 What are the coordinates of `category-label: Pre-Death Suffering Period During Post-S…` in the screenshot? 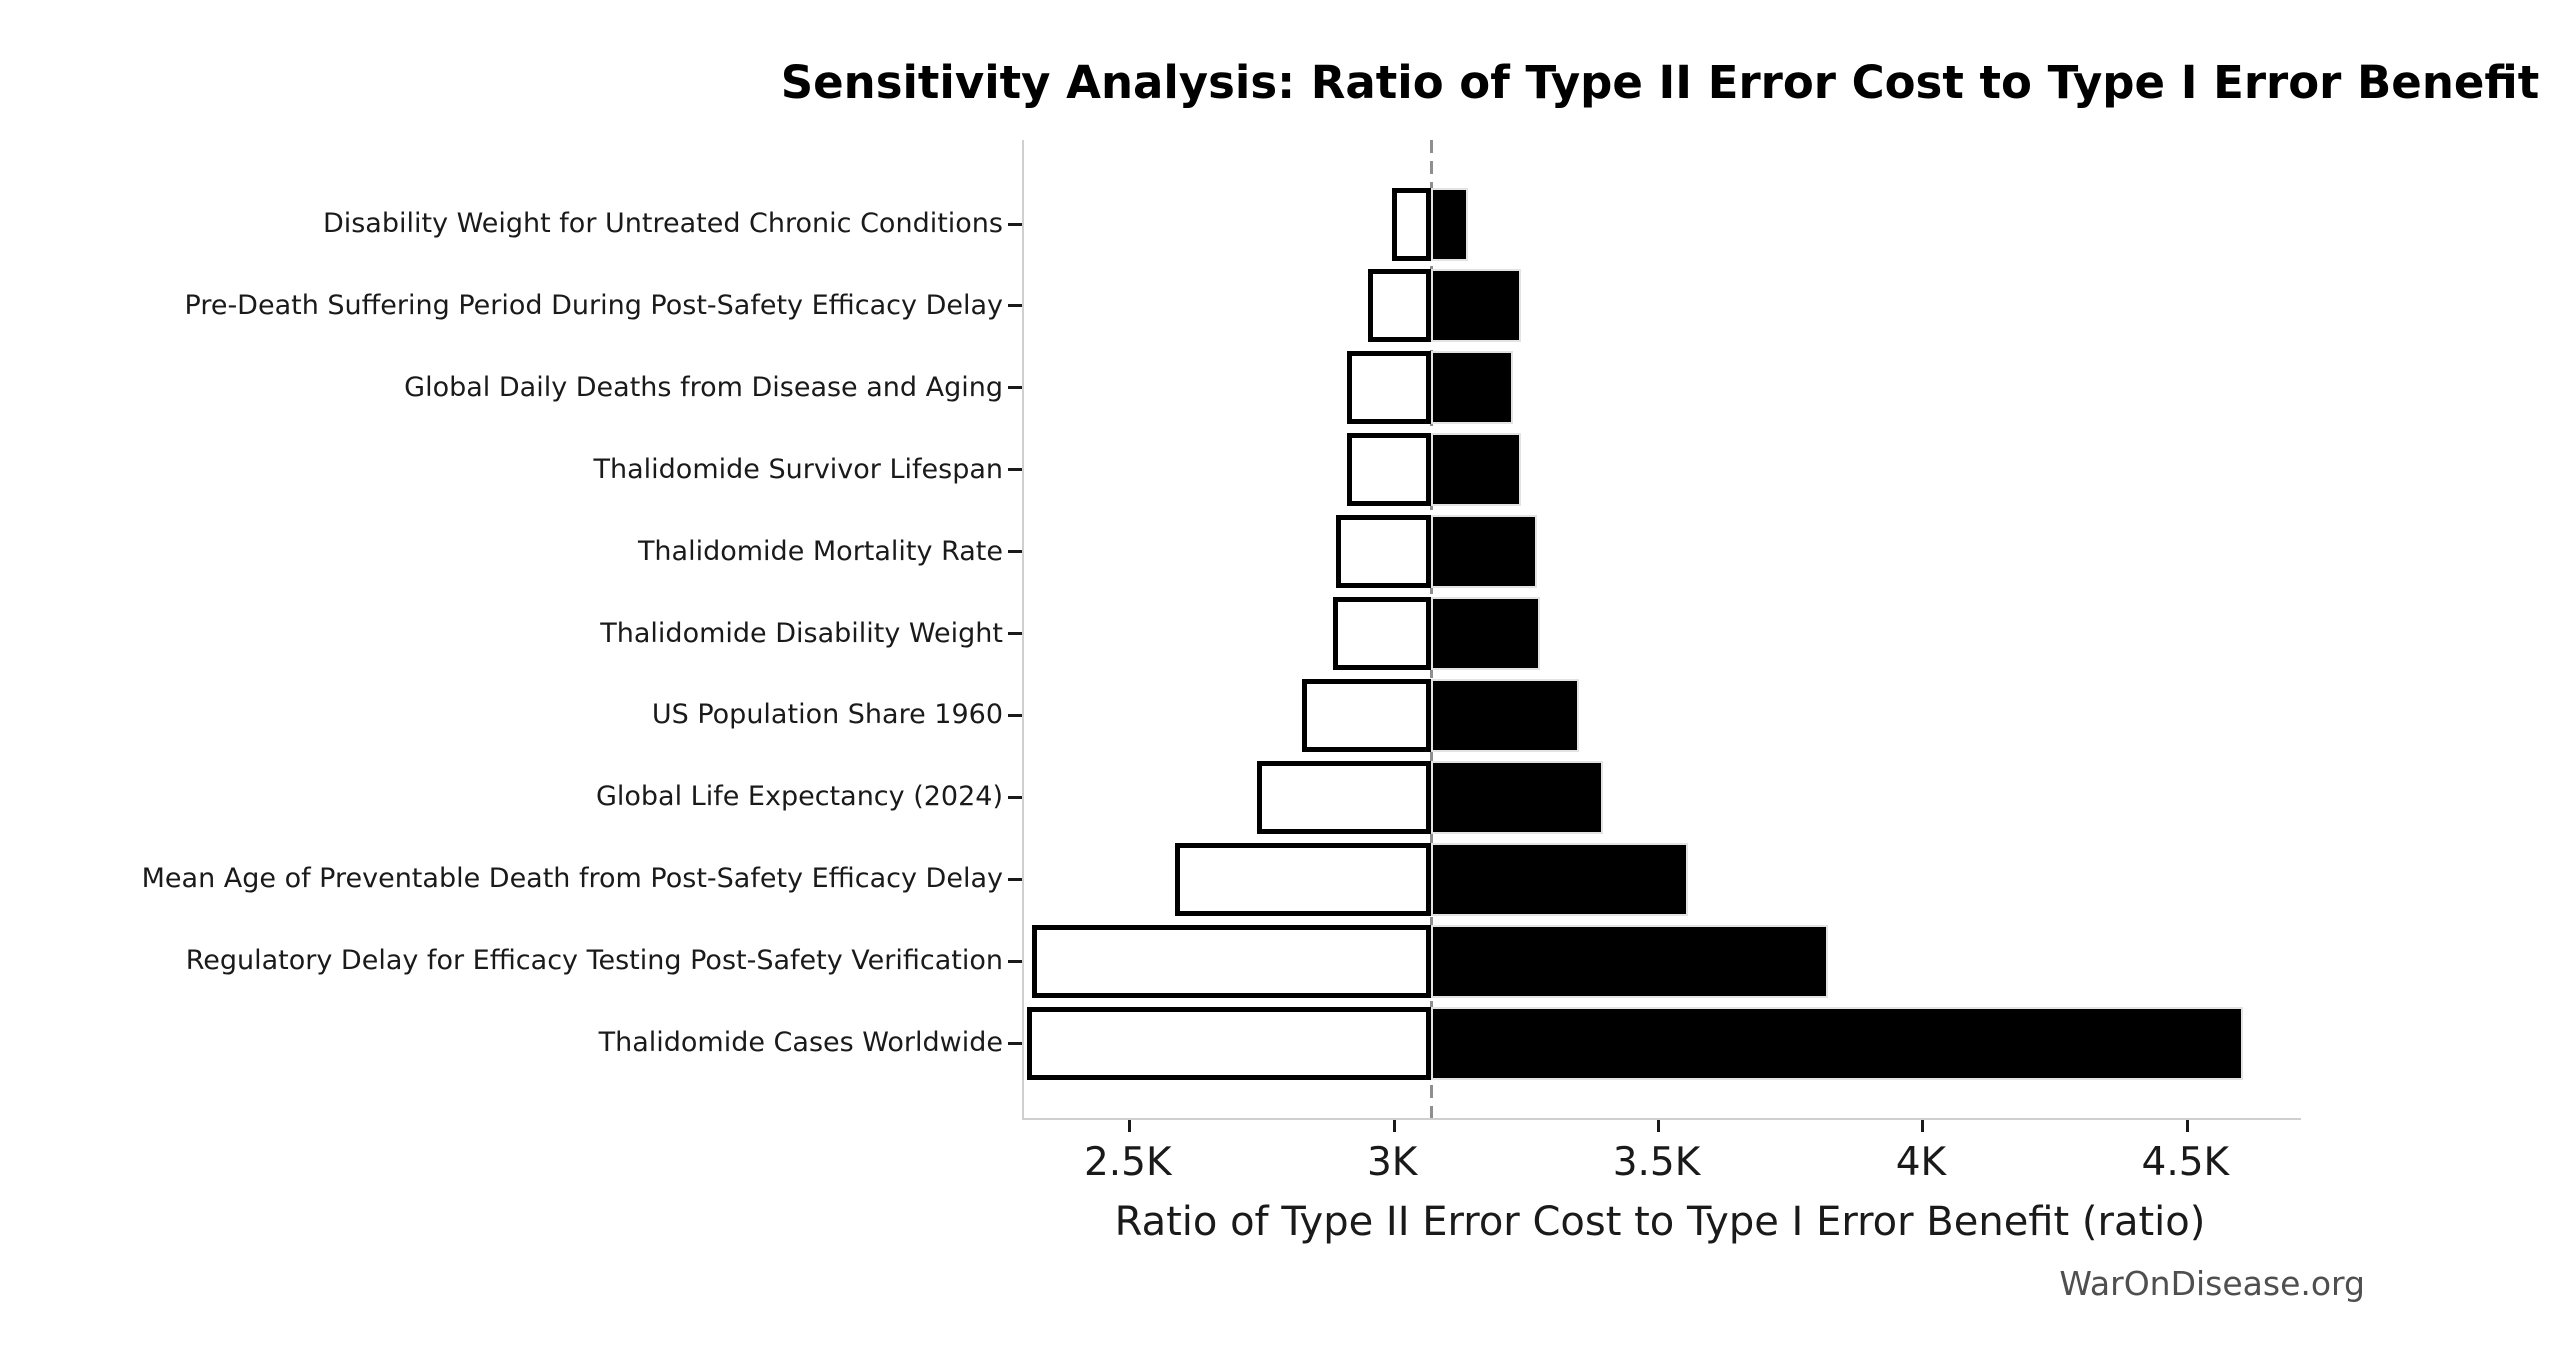 It's located at (593, 305).